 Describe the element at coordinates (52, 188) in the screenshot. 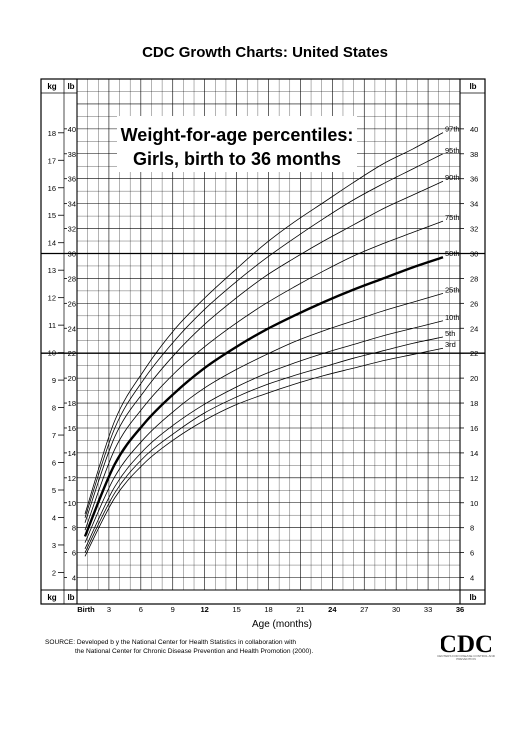

I see `kg-tick-label: 16` at that location.